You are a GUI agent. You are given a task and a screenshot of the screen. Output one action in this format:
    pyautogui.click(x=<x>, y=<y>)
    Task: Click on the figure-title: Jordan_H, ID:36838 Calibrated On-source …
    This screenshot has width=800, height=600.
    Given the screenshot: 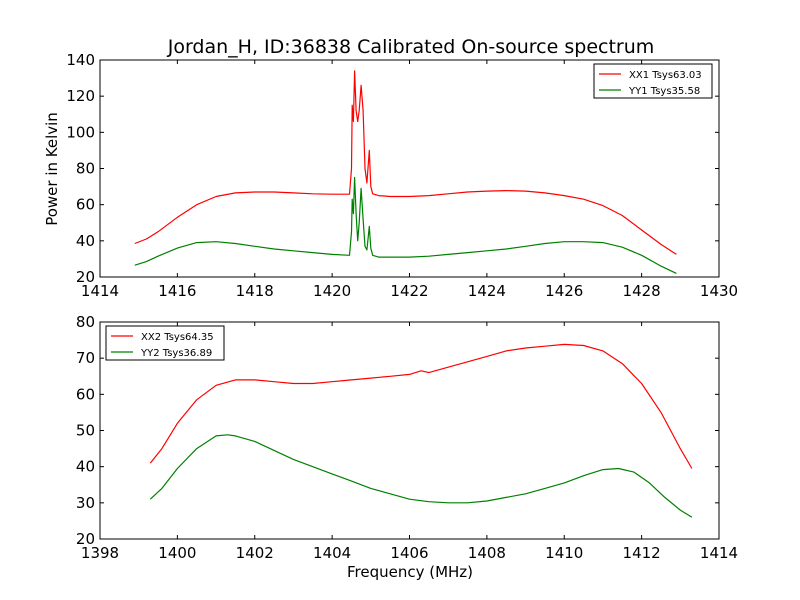 What is the action you would take?
    pyautogui.click(x=411, y=47)
    